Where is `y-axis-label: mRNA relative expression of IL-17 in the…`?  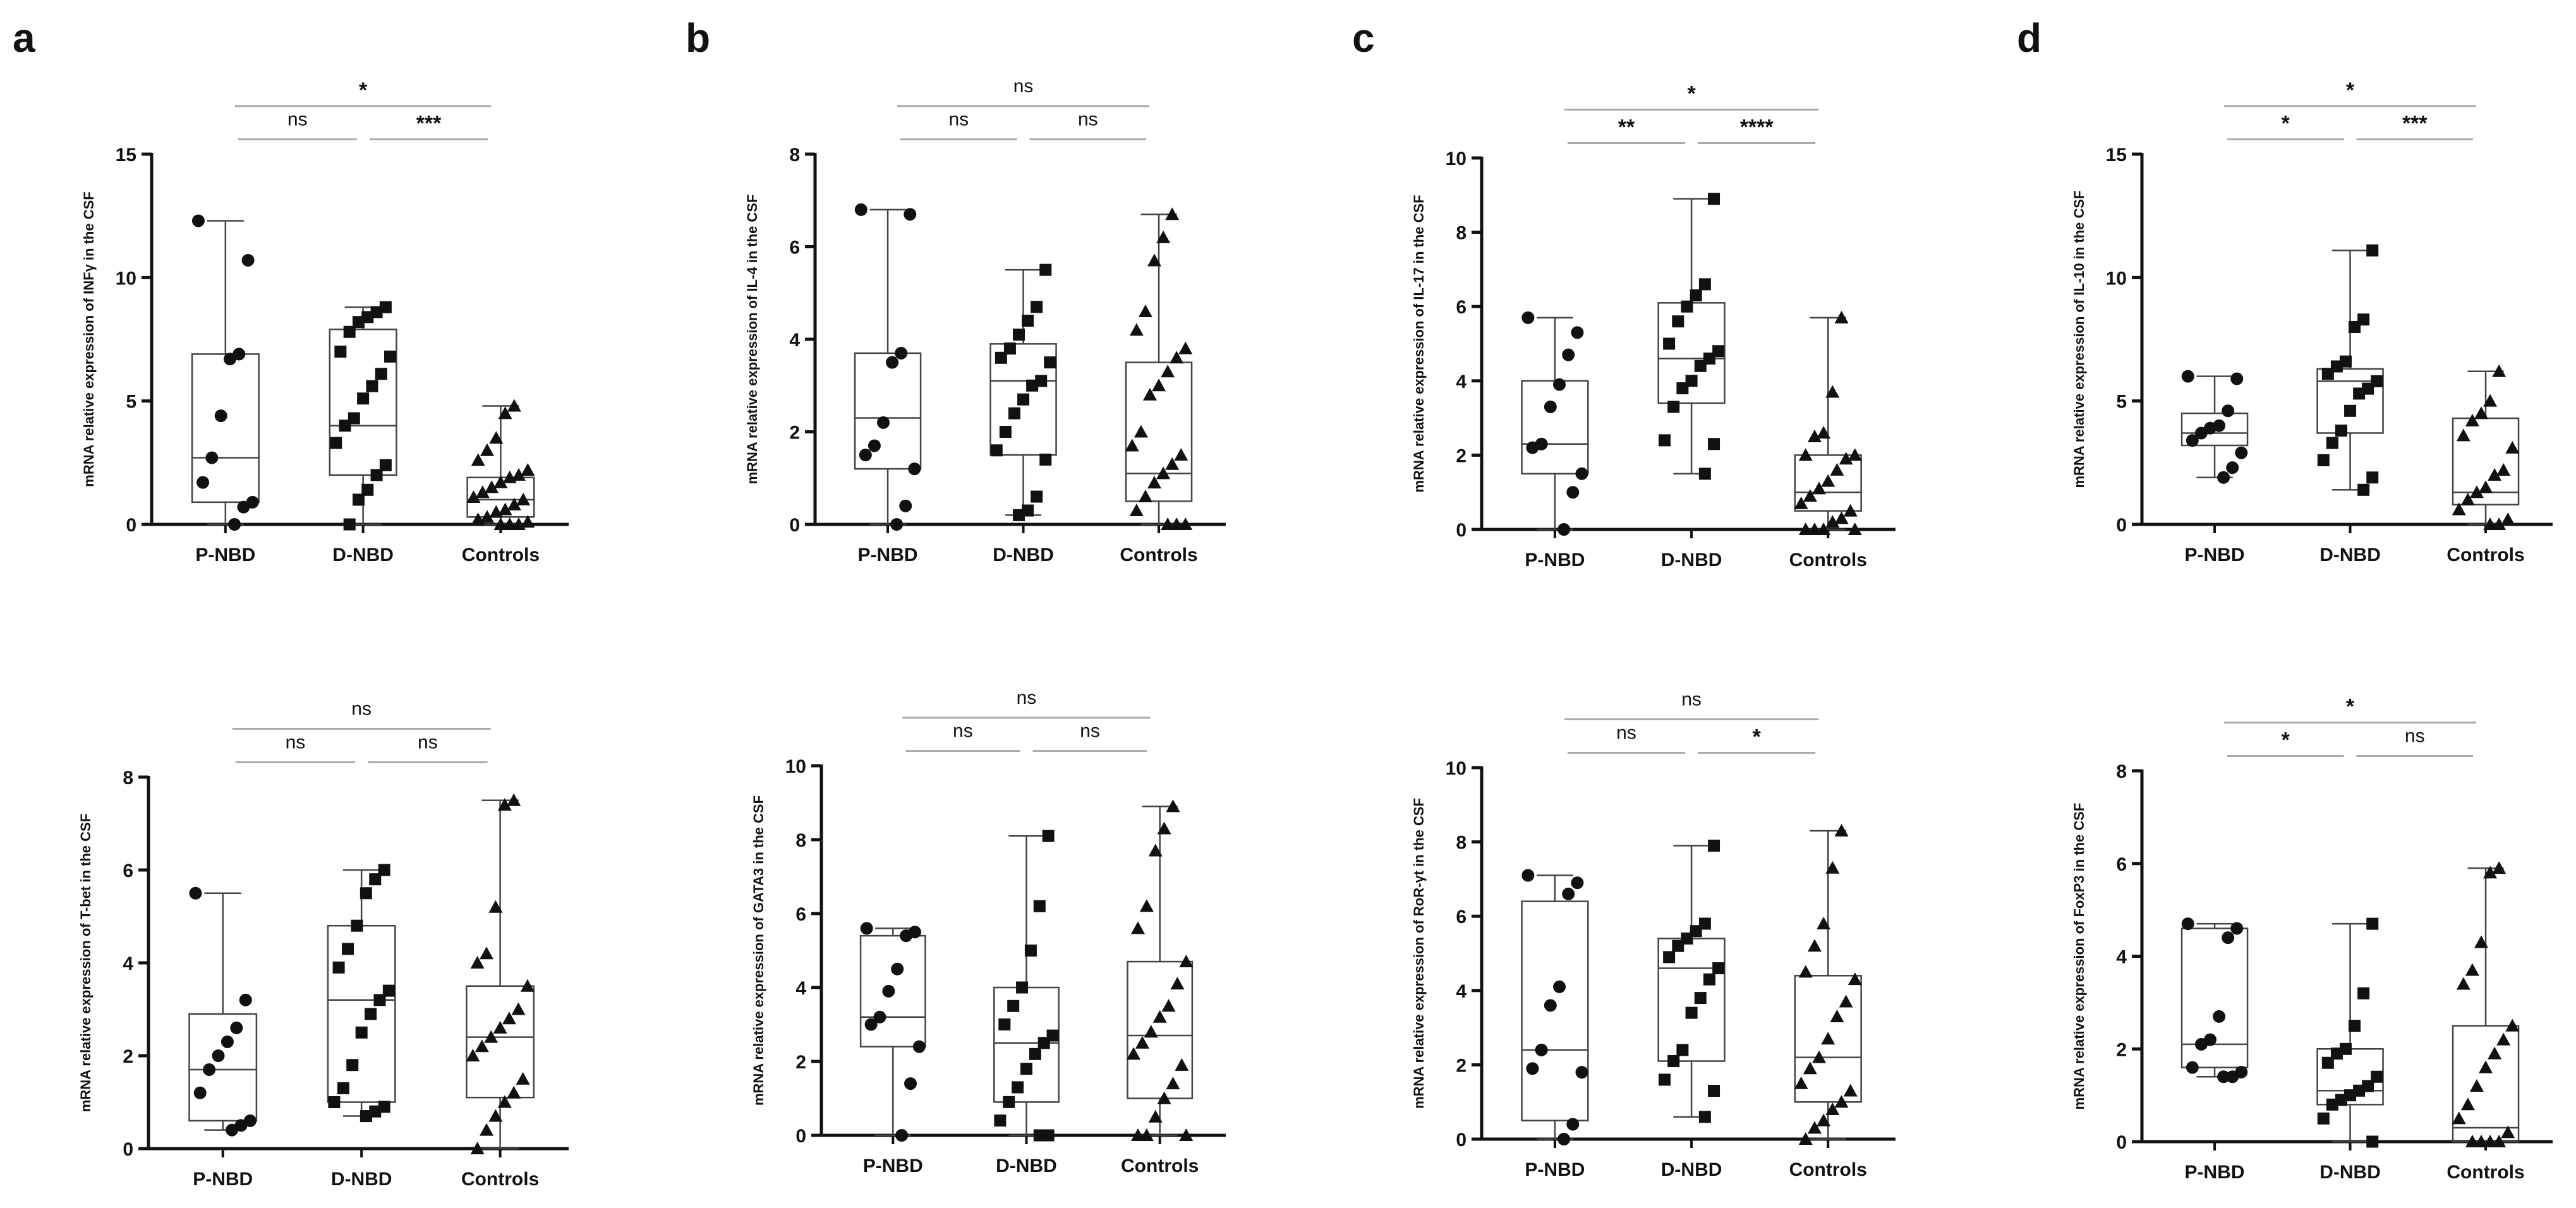
y-axis-label: mRNA relative expression of IL-17 in the… is located at coordinates (1419, 343).